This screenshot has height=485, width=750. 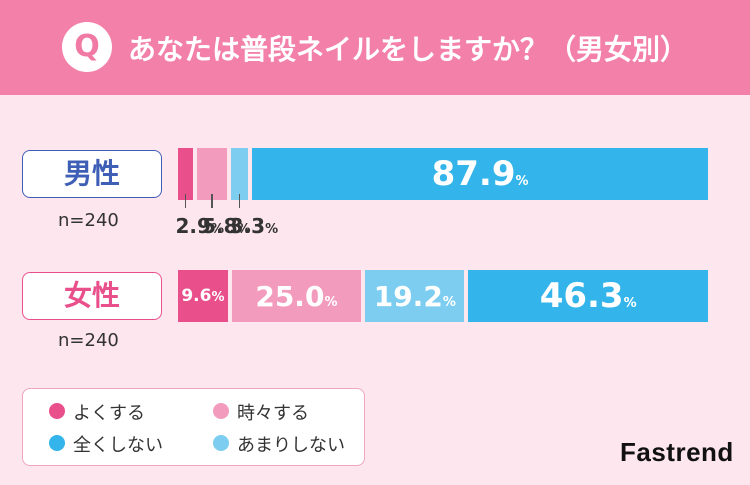 I want to click on bar-segment-female-sometimes: 25.0%, so click(x=296, y=296).